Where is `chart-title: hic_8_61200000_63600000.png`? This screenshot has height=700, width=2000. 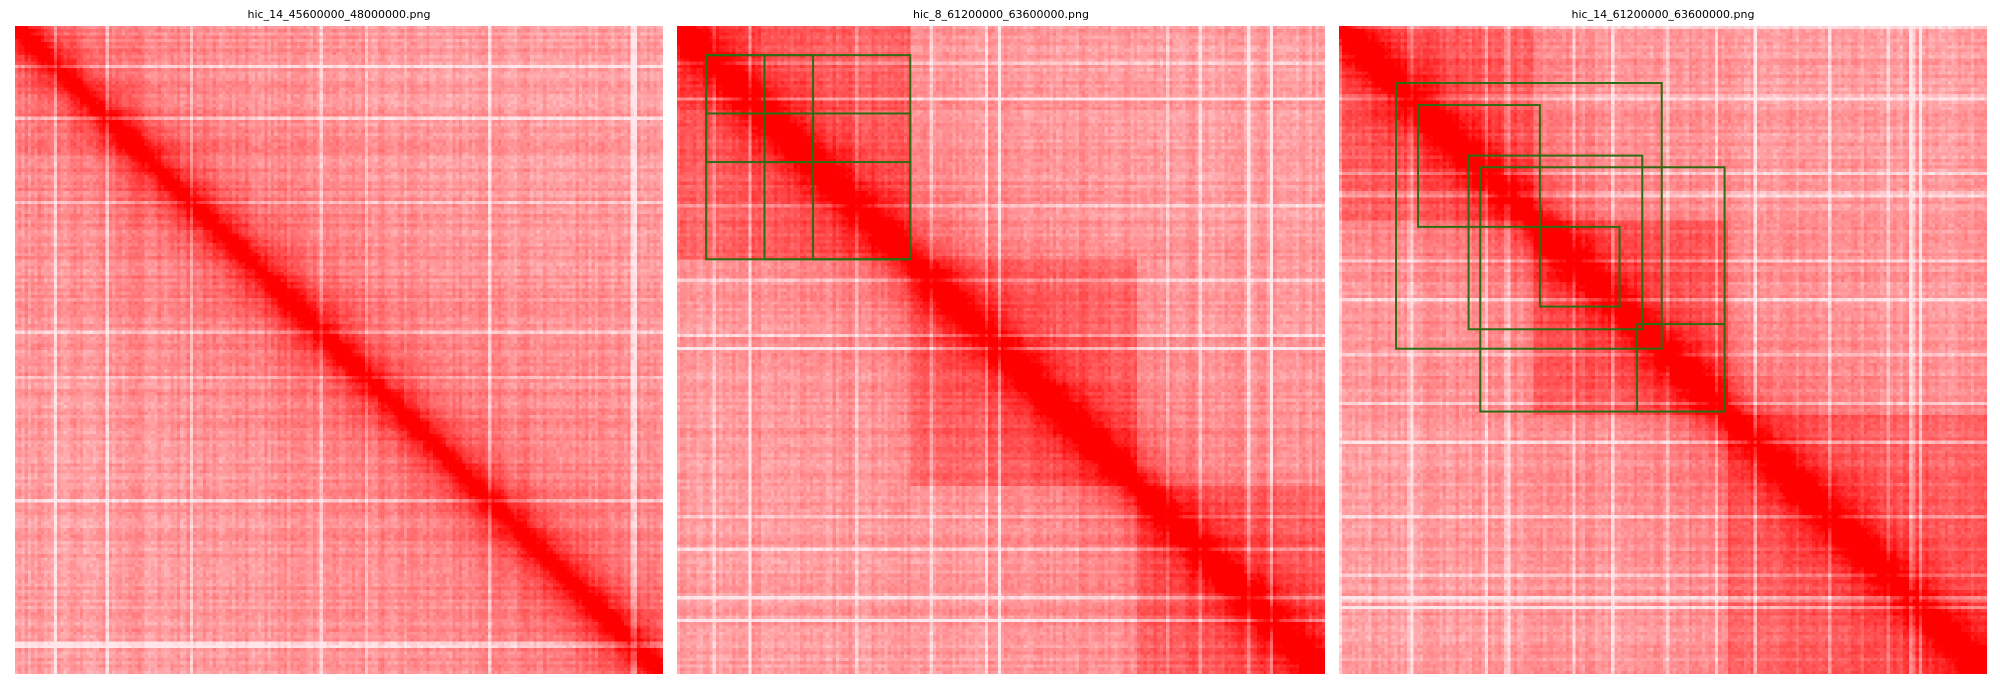 chart-title: hic_8_61200000_63600000.png is located at coordinates (1001, 14).